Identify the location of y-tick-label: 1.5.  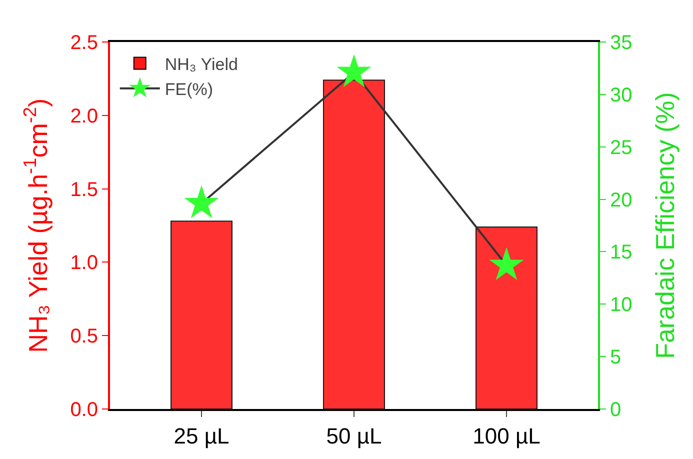
(84, 189).